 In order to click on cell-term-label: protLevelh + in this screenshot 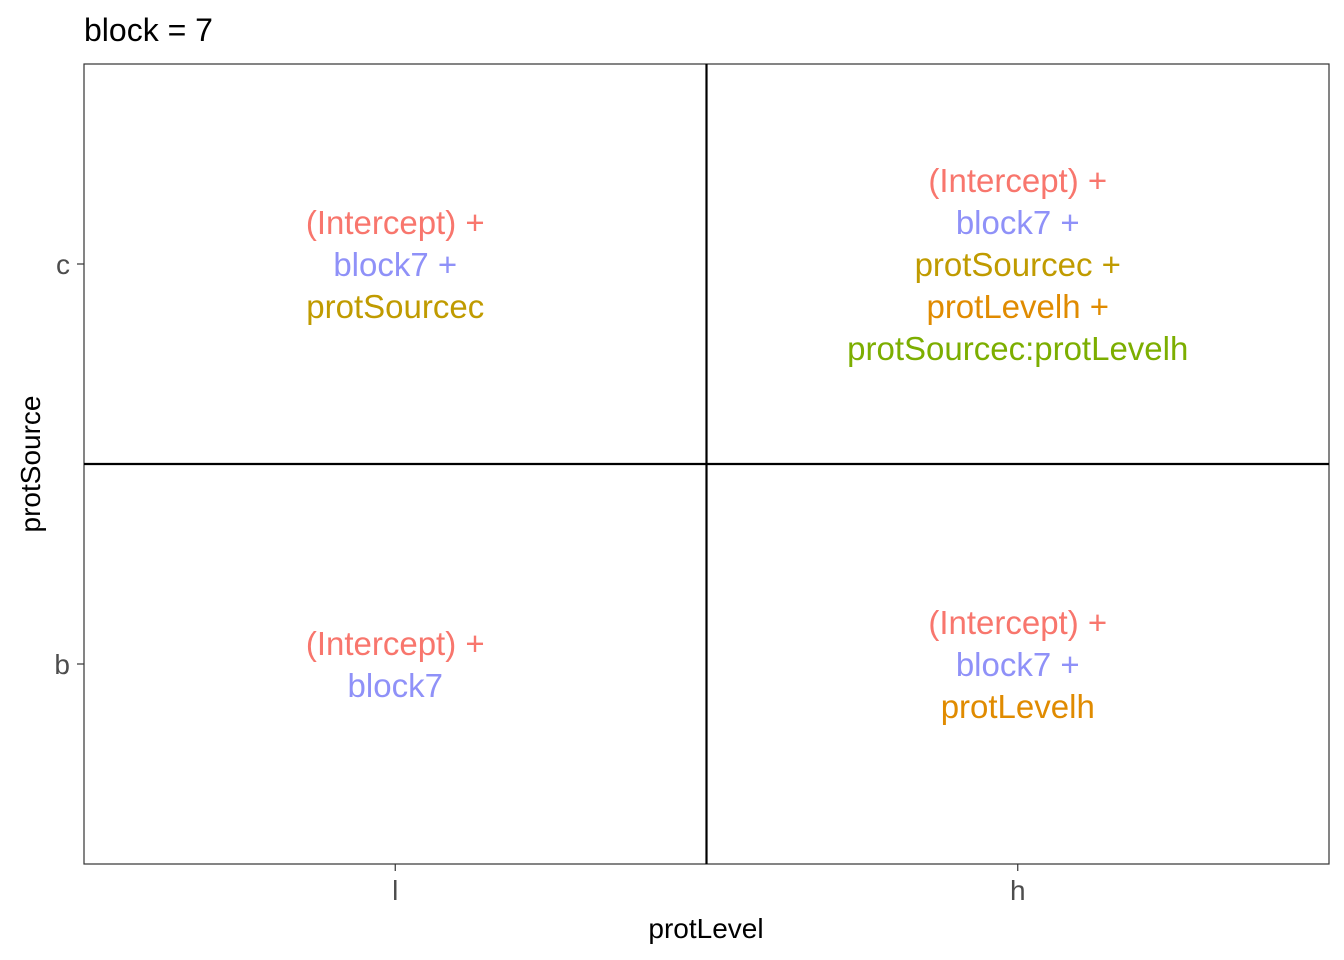, I will do `click(1017, 306)`.